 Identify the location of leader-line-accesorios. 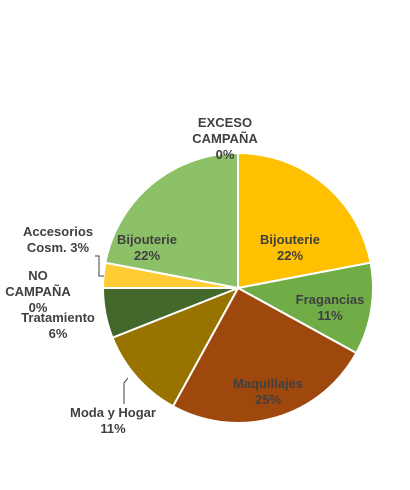
(99, 266).